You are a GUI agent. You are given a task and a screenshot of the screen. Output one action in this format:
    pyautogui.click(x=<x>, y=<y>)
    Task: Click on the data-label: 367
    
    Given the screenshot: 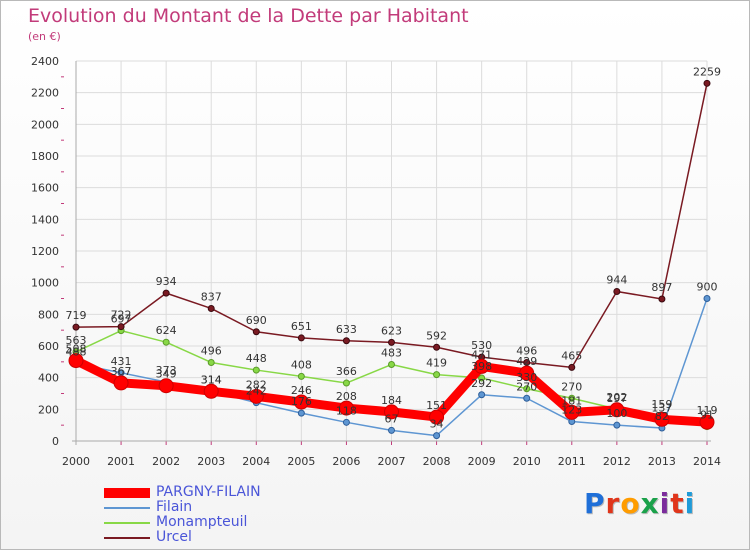 What is the action you would take?
    pyautogui.click(x=121, y=371)
    